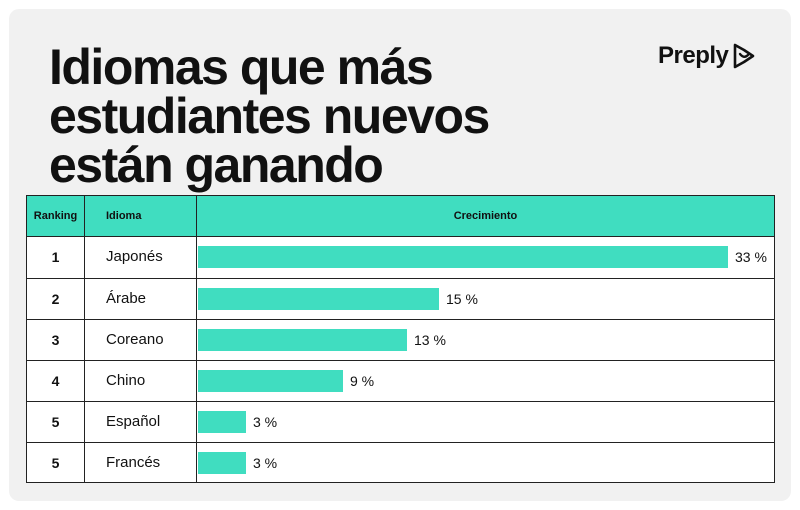 Image resolution: width=800 pixels, height=510 pixels. Describe the element at coordinates (133, 462) in the screenshot. I see `language-cell: Francés` at that location.